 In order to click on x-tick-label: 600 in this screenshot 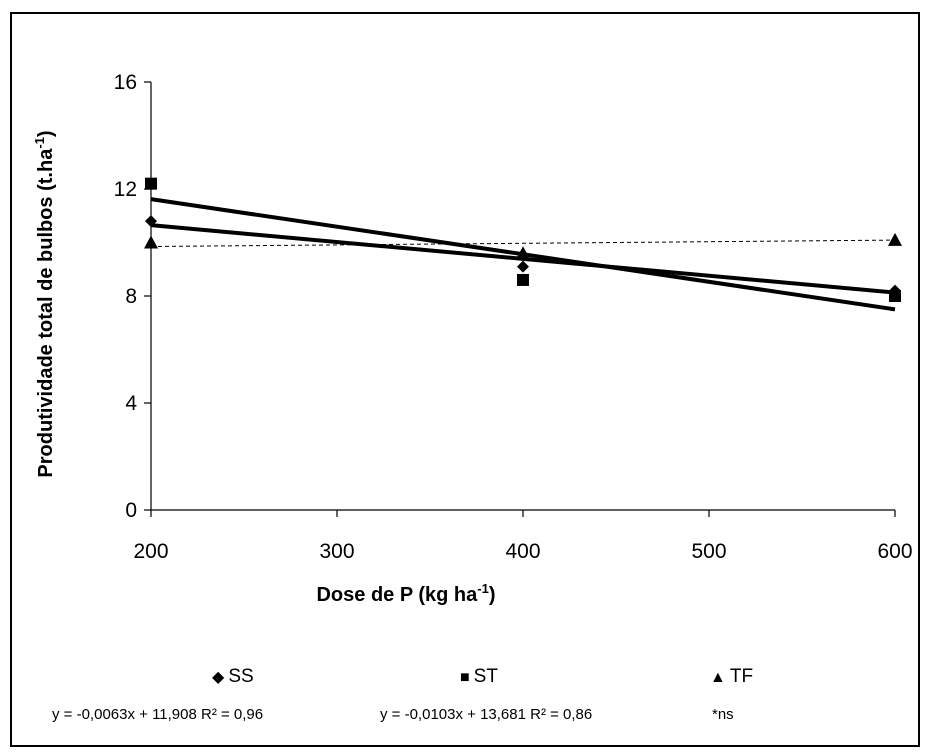, I will do `click(894, 551)`.